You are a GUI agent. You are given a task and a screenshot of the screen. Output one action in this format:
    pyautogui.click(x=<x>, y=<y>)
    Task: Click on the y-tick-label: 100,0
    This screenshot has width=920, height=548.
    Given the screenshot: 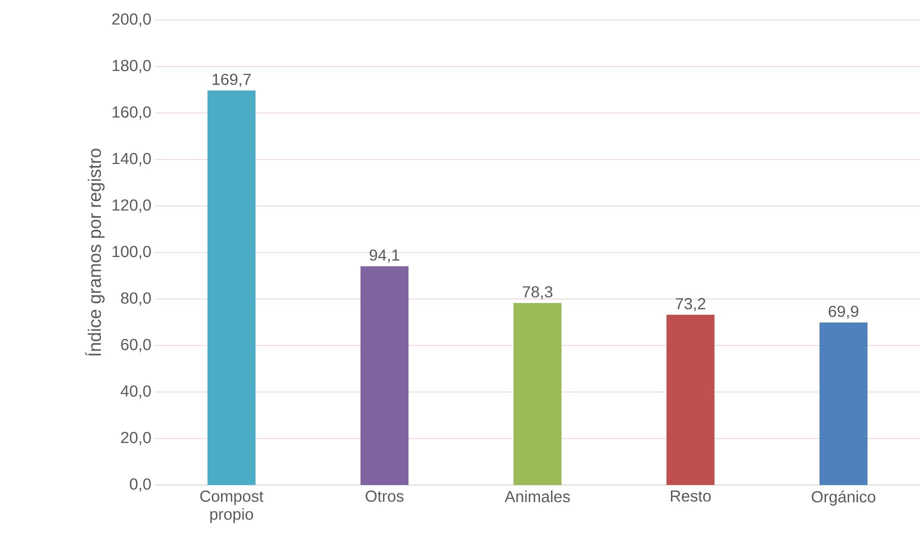 What is the action you would take?
    pyautogui.click(x=131, y=253)
    